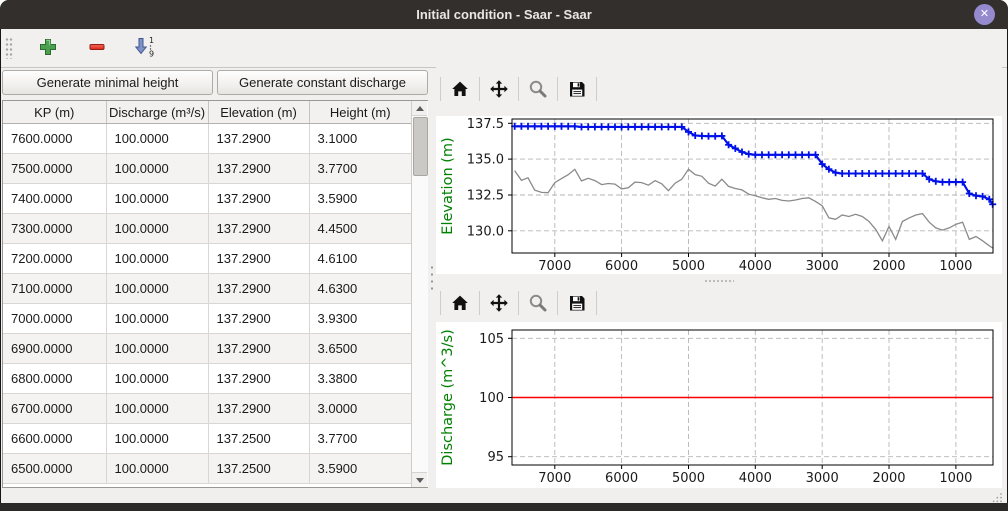 The width and height of the screenshot is (1008, 511). What do you see at coordinates (360, 348) in the screenshot?
I see `table-cell: 3.6500` at bounding box center [360, 348].